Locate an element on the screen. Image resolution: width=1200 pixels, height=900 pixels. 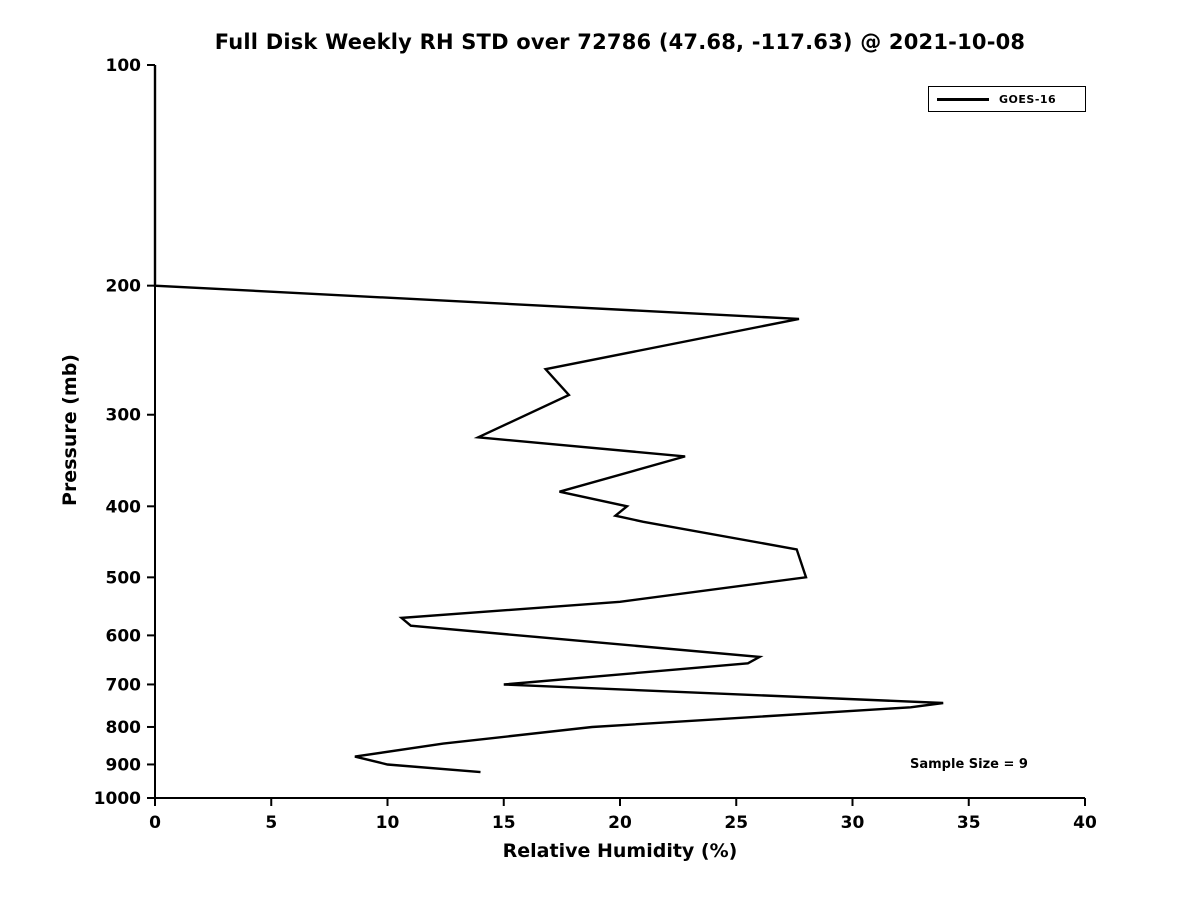
y-tick-label: 400 is located at coordinates (124, 507).